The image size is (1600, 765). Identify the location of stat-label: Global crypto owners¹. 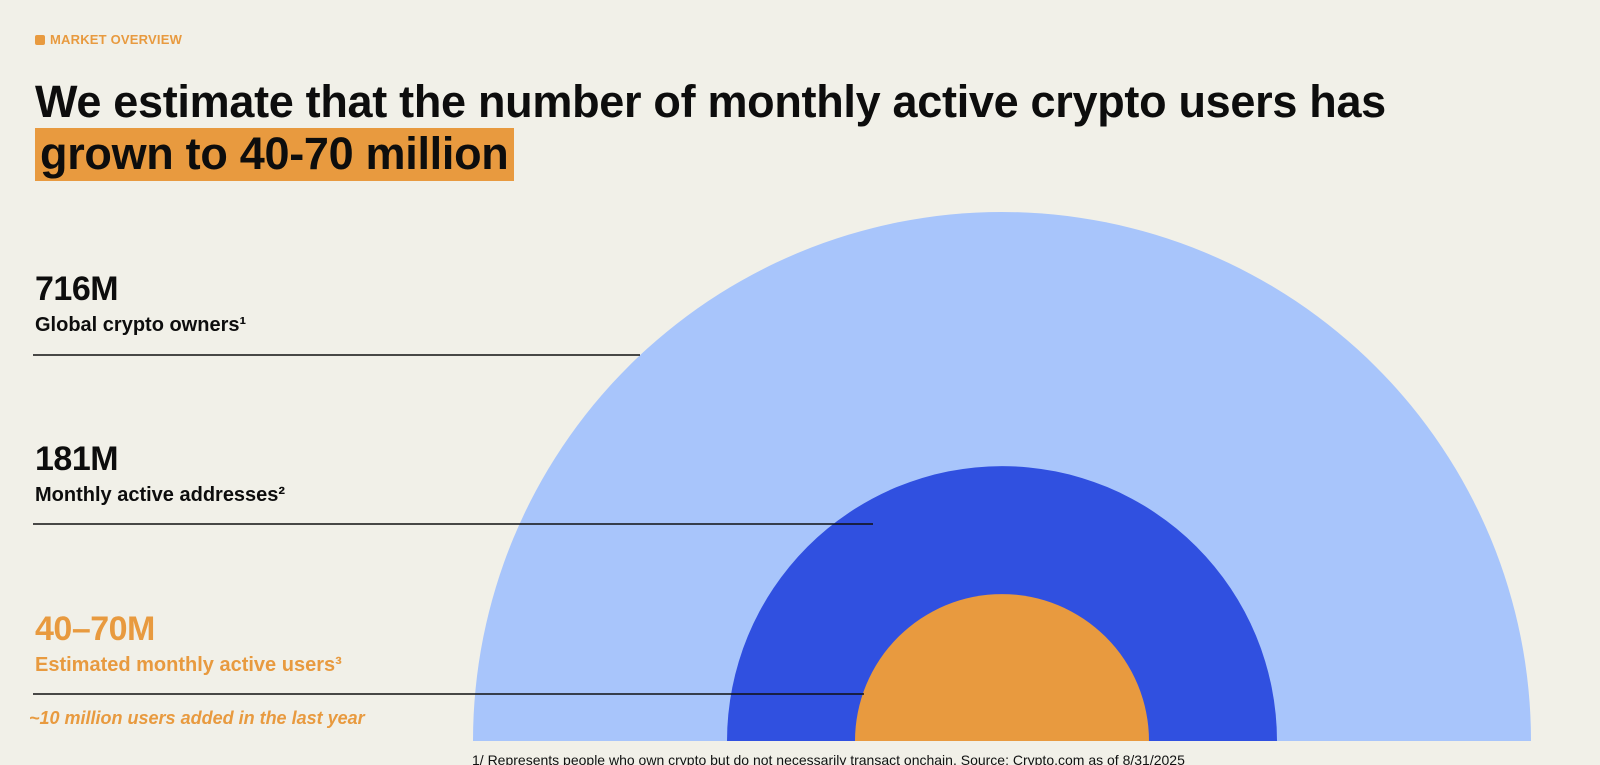
(141, 325).